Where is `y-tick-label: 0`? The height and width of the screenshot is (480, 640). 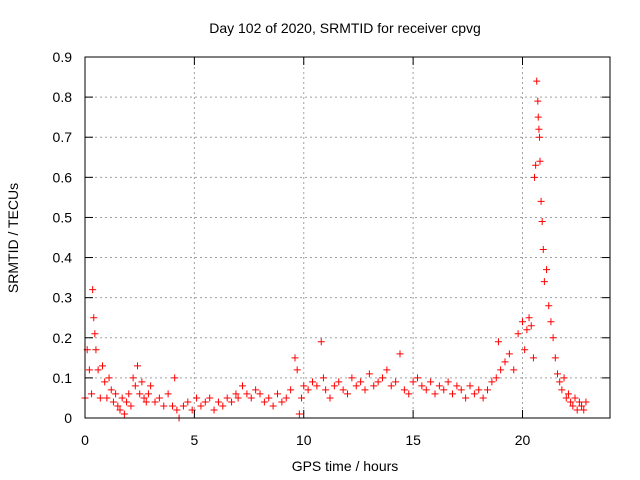 y-tick-label: 0 is located at coordinates (68, 418).